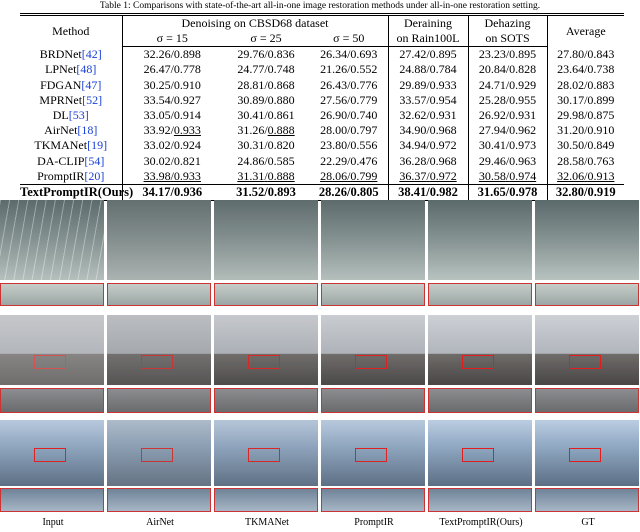 The image size is (640, 532). I want to click on citation: [19], so click(97, 145).